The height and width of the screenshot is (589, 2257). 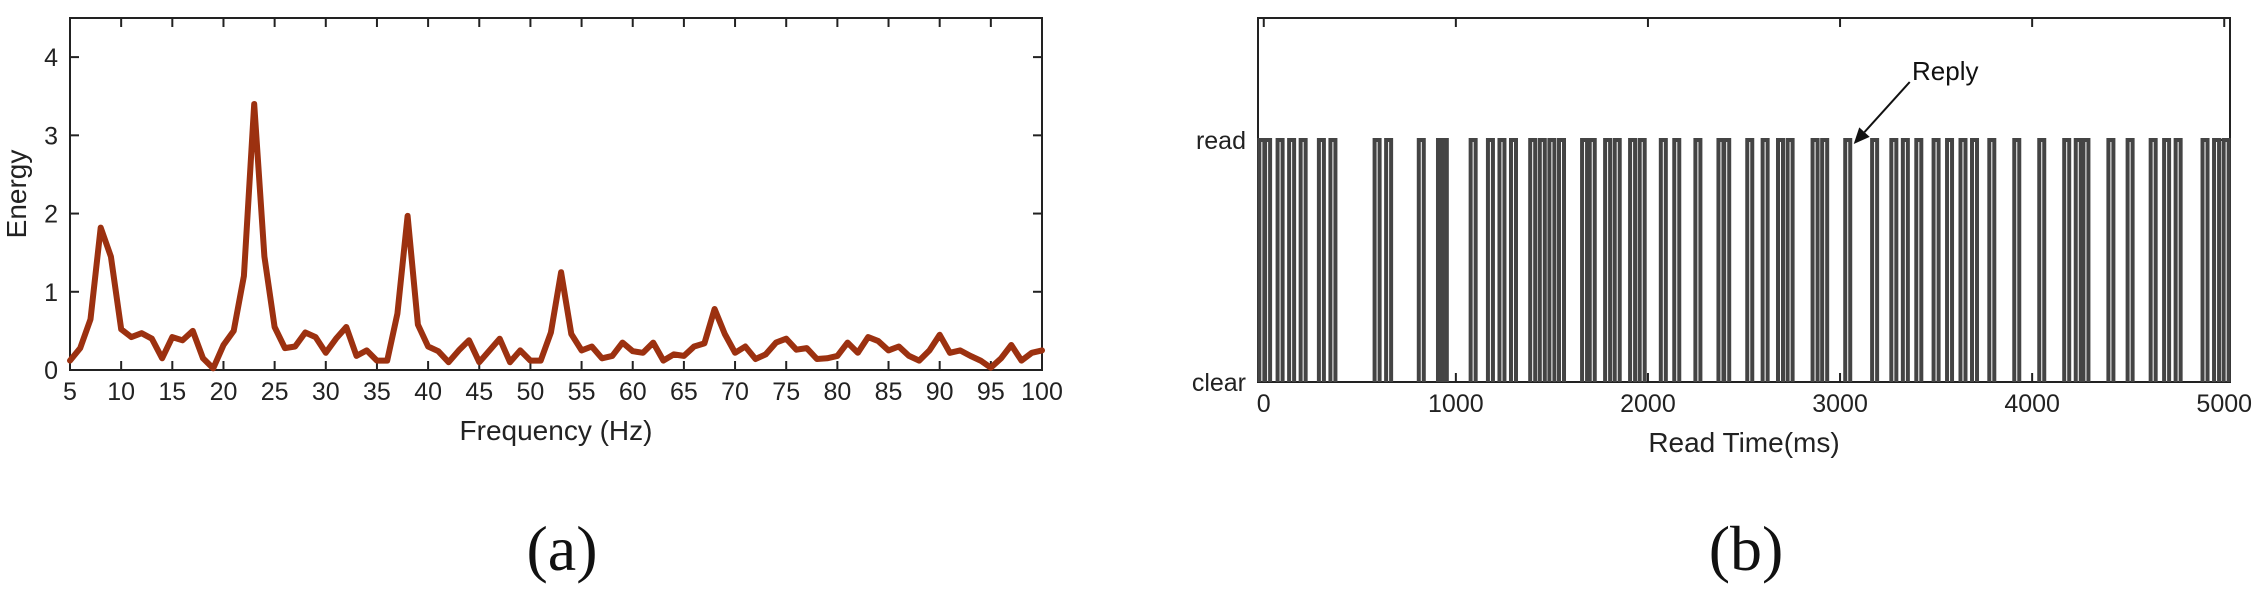 I want to click on chart-b-x-tick-label: 5000, so click(x=2224, y=404).